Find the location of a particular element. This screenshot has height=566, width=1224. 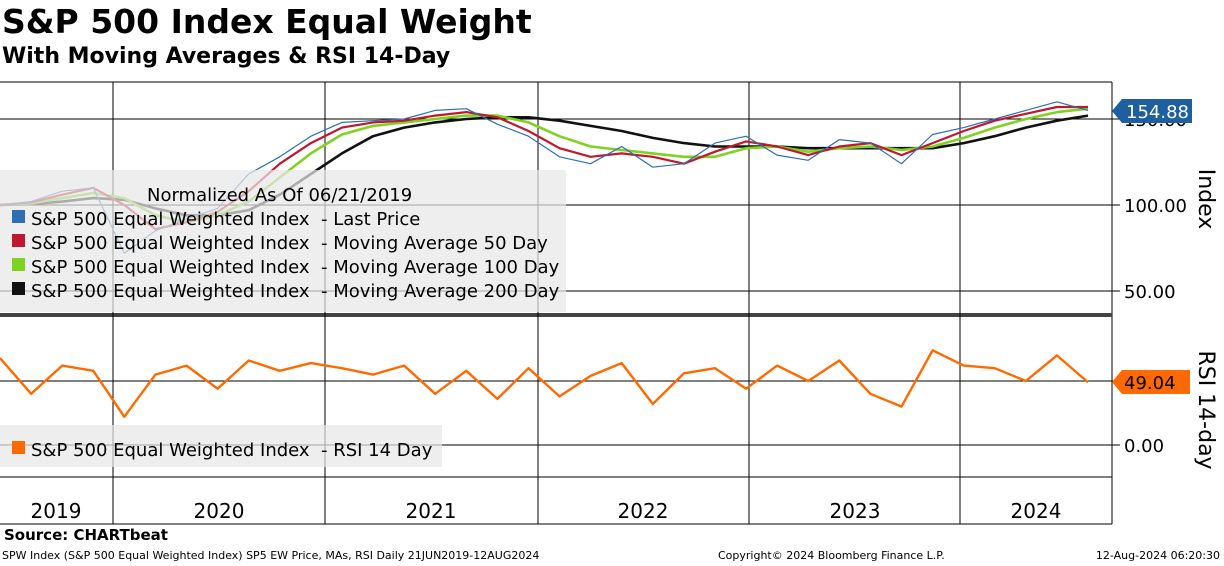

rsi-legend-box is located at coordinates (221, 446).